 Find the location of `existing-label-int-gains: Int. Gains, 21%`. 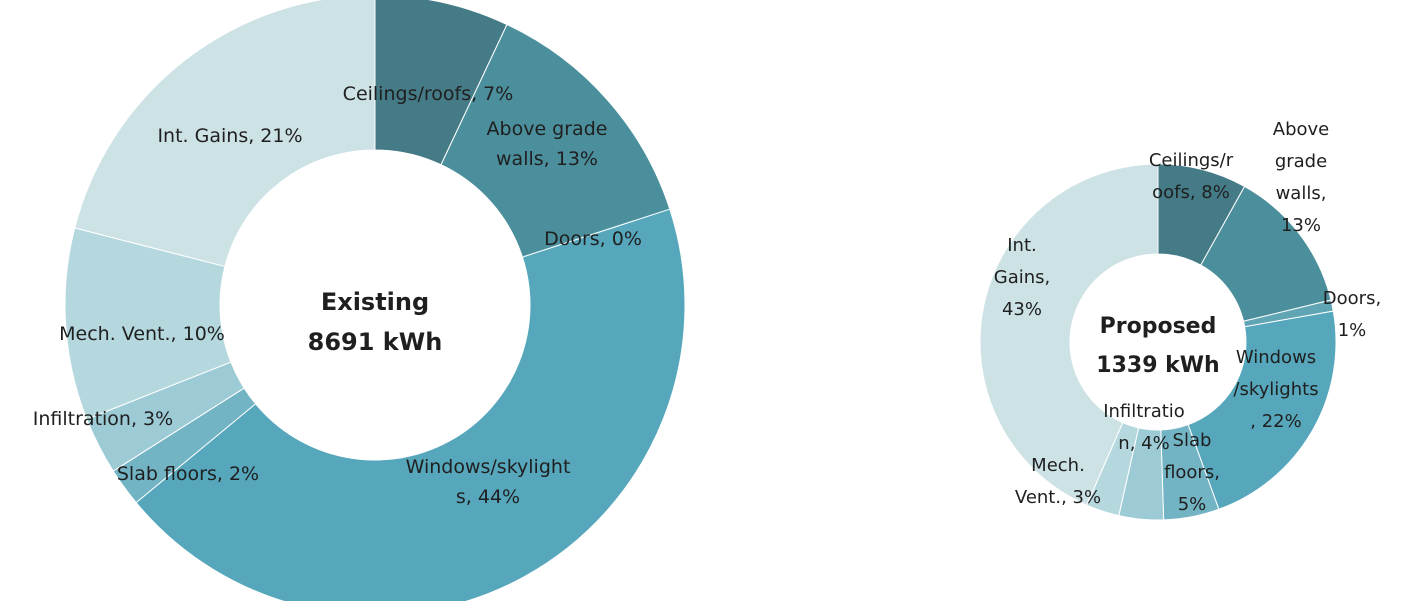

existing-label-int-gains: Int. Gains, 21% is located at coordinates (229, 136).